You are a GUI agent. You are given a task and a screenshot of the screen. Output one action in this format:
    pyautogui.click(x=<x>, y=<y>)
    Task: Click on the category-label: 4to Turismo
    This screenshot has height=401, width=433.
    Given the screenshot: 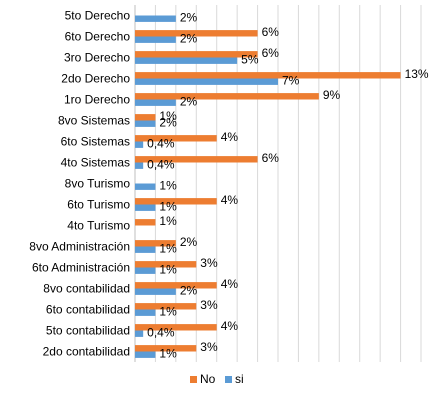 What is the action you would take?
    pyautogui.click(x=98, y=226)
    